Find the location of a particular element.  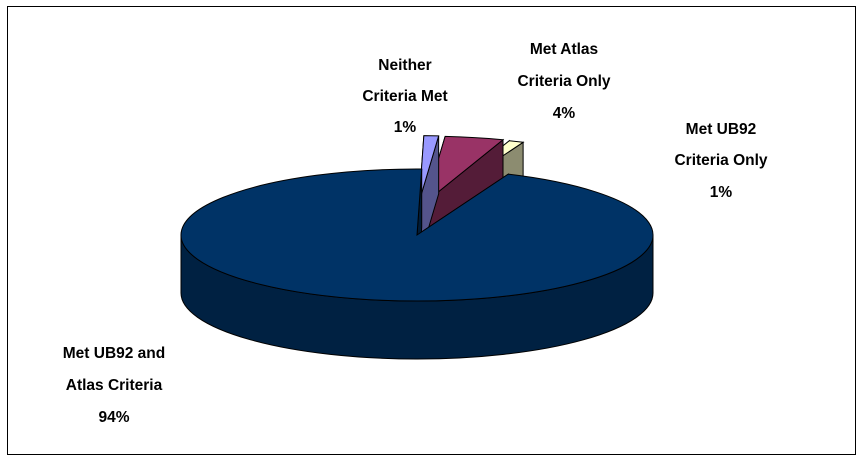

slice-label-value: 94% is located at coordinates (113, 417).